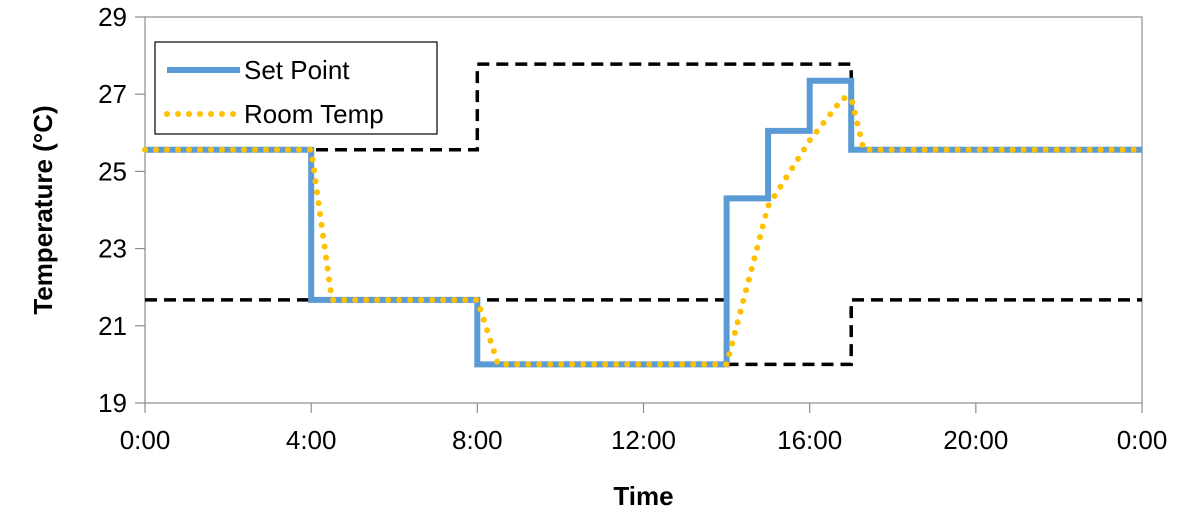 This screenshot has height=519, width=1178. What do you see at coordinates (112, 94) in the screenshot?
I see `y-tick-label: 27` at bounding box center [112, 94].